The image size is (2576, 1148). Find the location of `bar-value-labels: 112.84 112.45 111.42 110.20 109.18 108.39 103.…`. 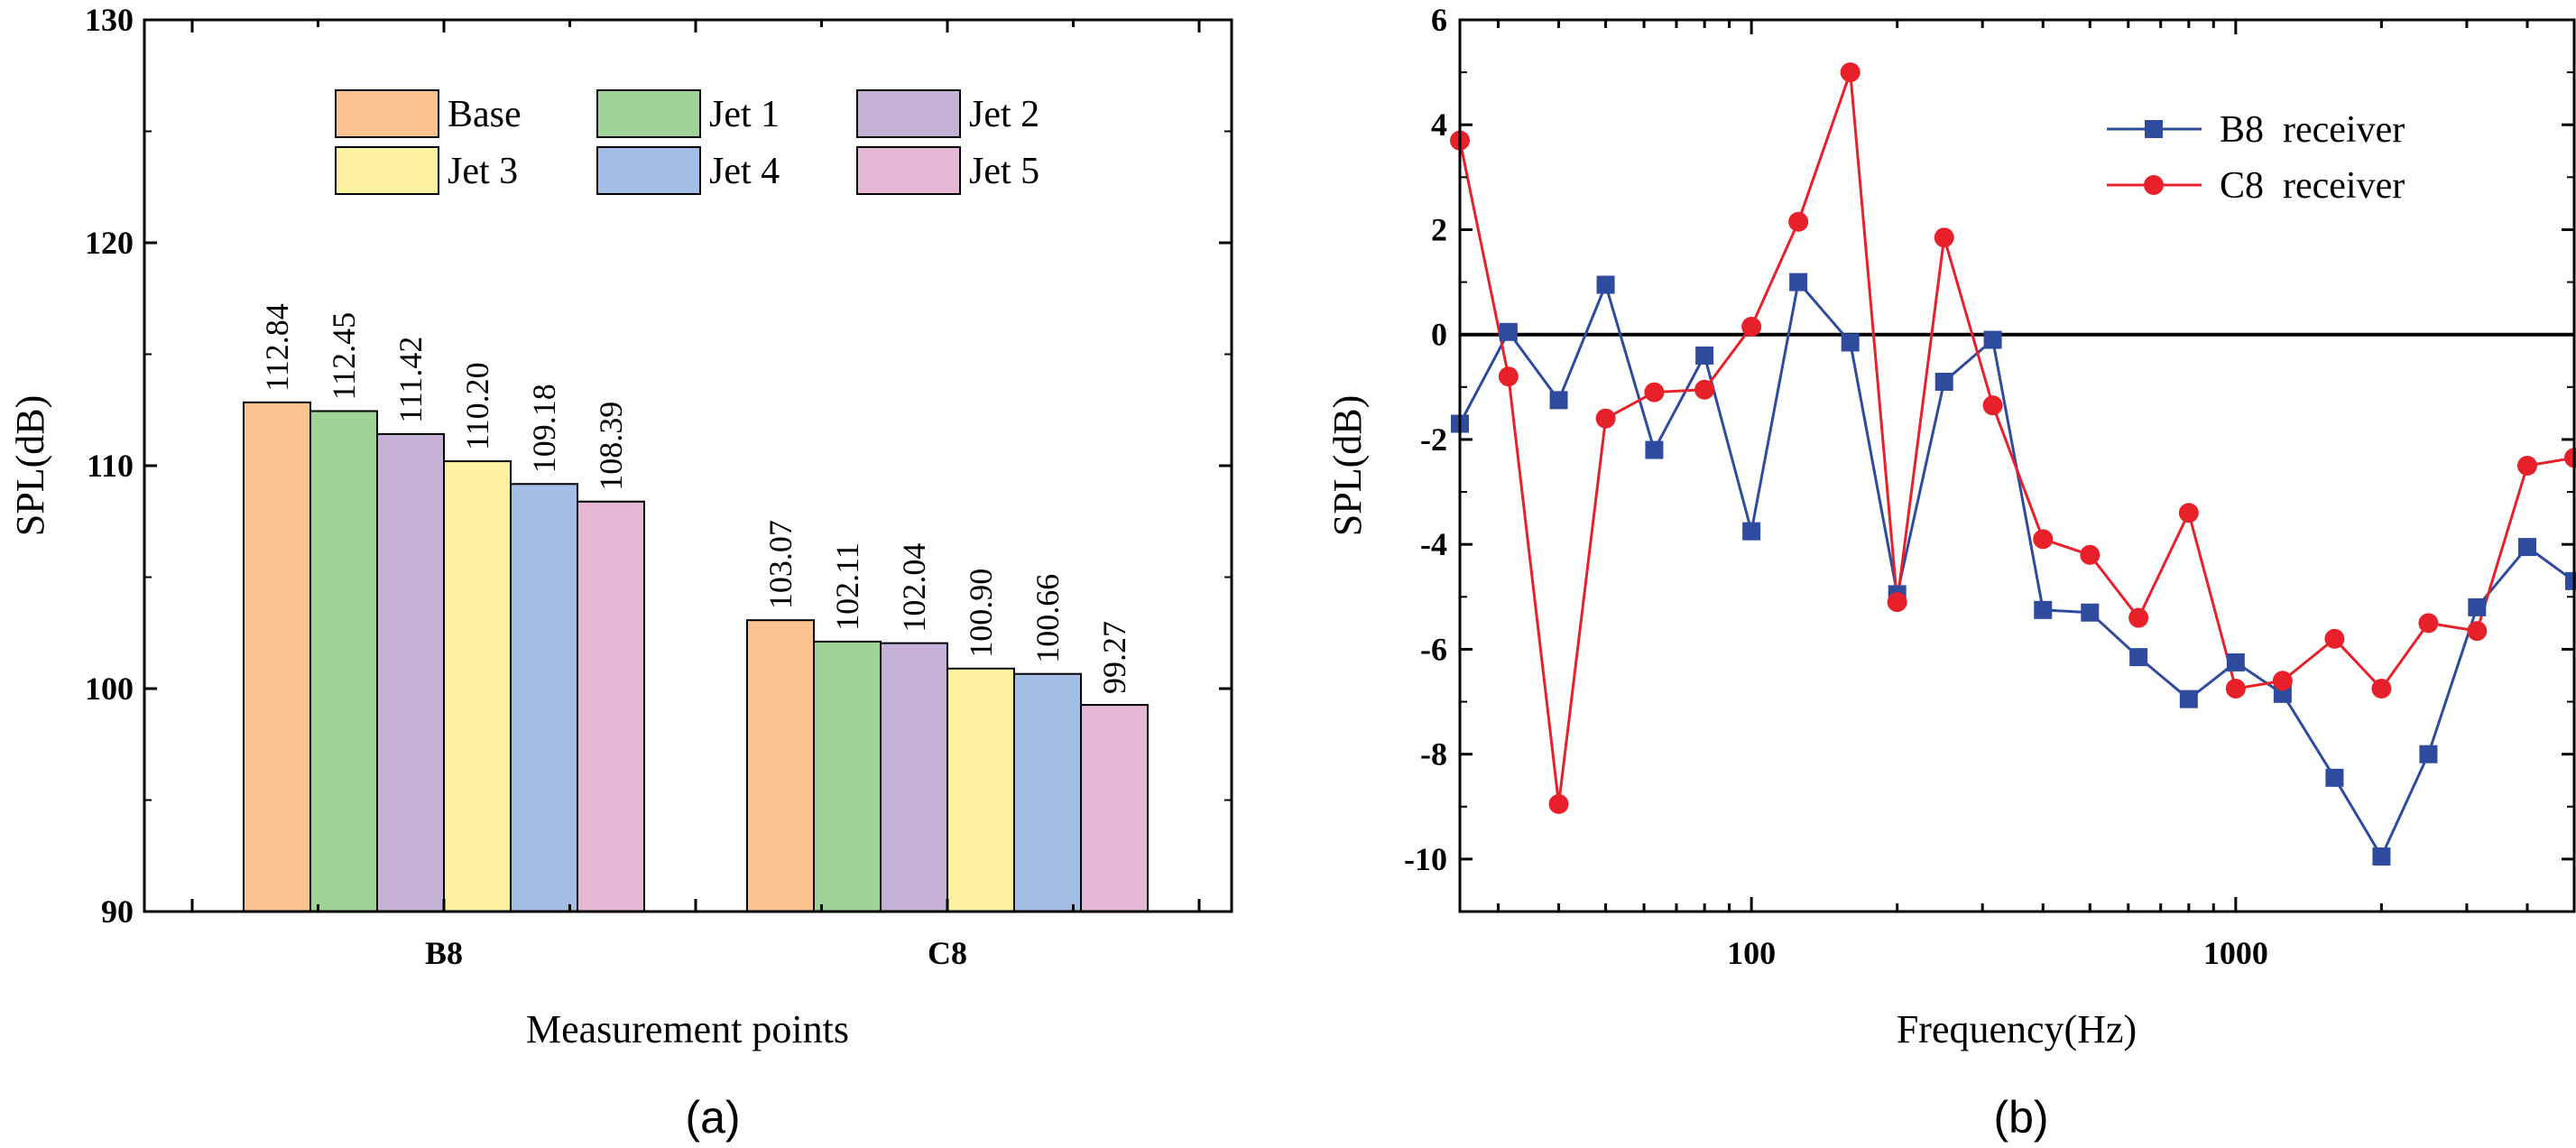

bar-value-labels: 112.84 112.45 111.42 110.20 109.18 108.39 103.… is located at coordinates (695, 499).